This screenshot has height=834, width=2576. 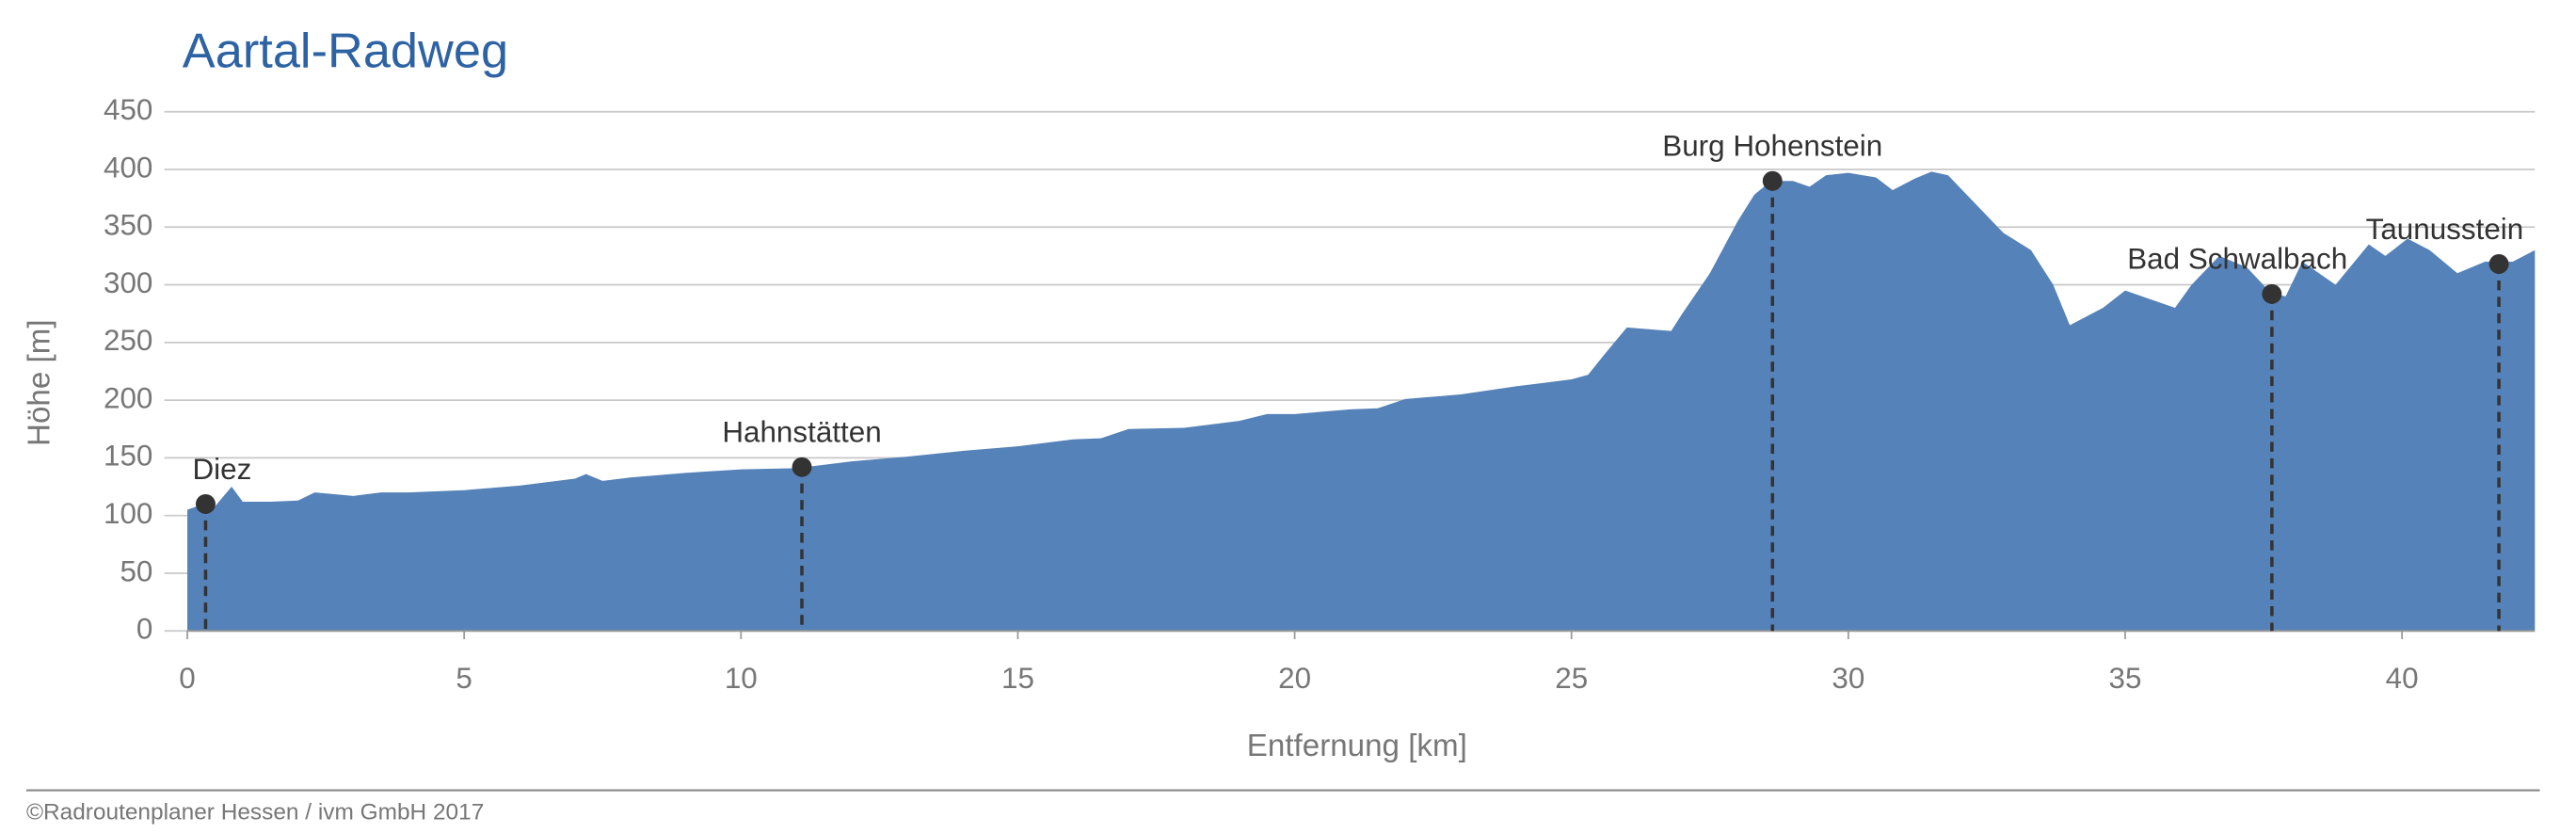 What do you see at coordinates (128, 225) in the screenshot?
I see `y-tick-label: 350` at bounding box center [128, 225].